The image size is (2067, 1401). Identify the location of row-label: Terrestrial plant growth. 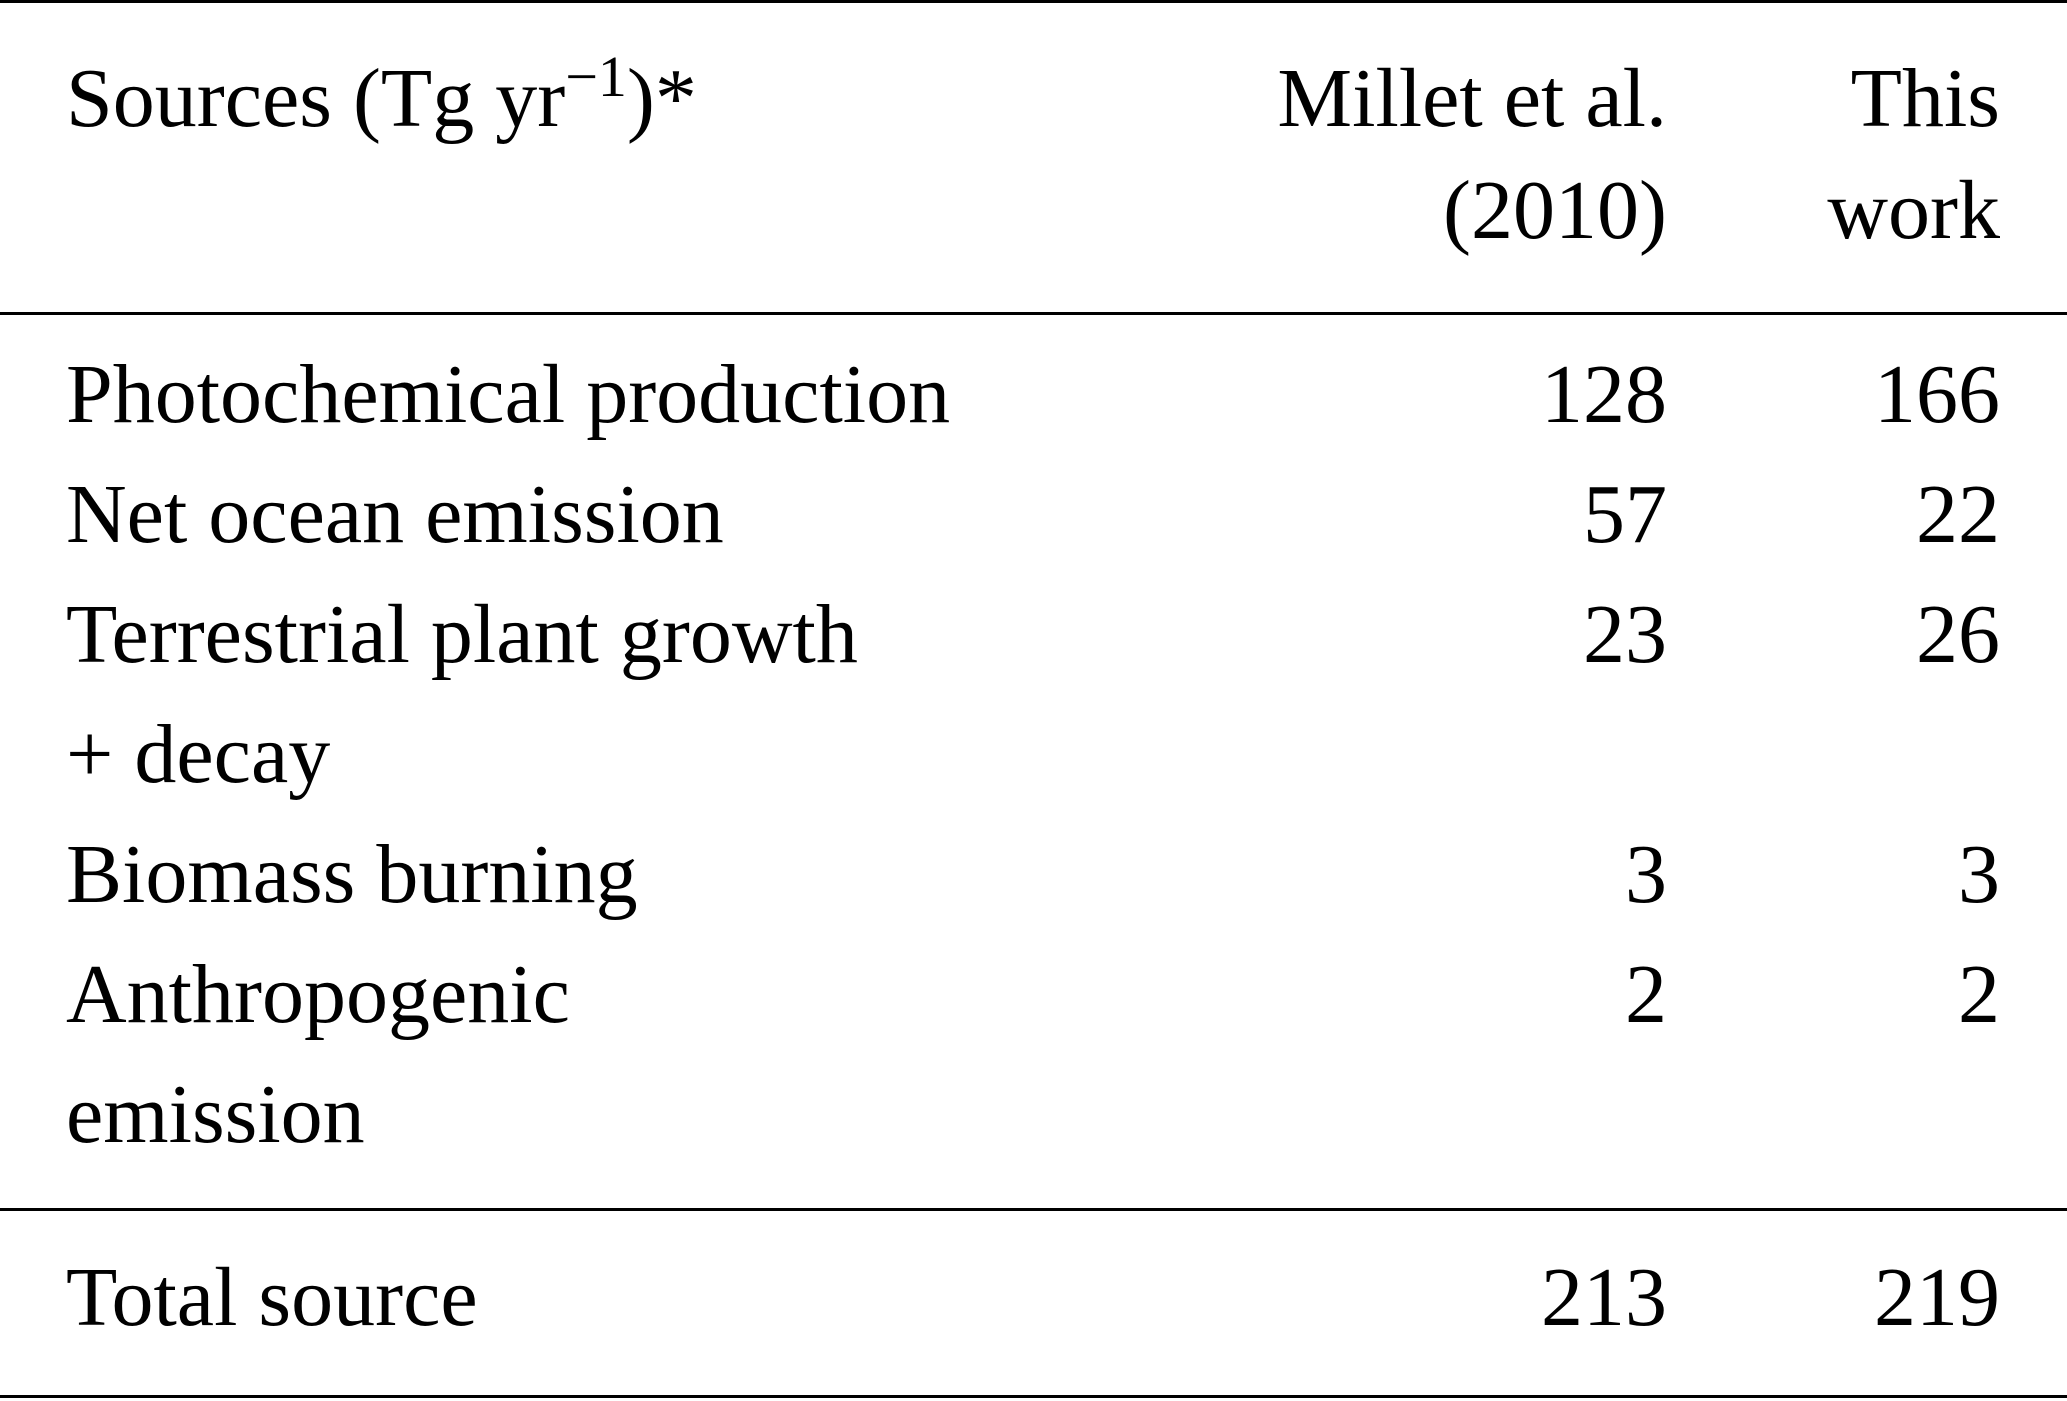
(462, 634).